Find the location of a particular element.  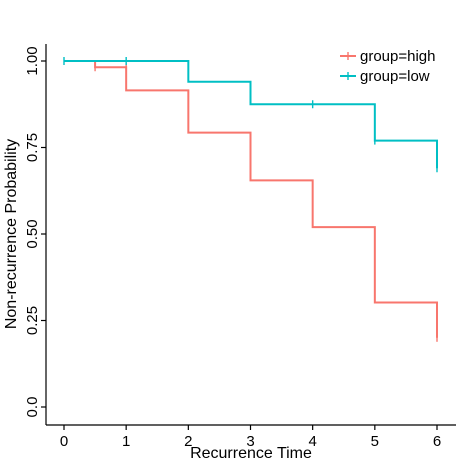

y-tick-label: 0.25 is located at coordinates (32, 320).